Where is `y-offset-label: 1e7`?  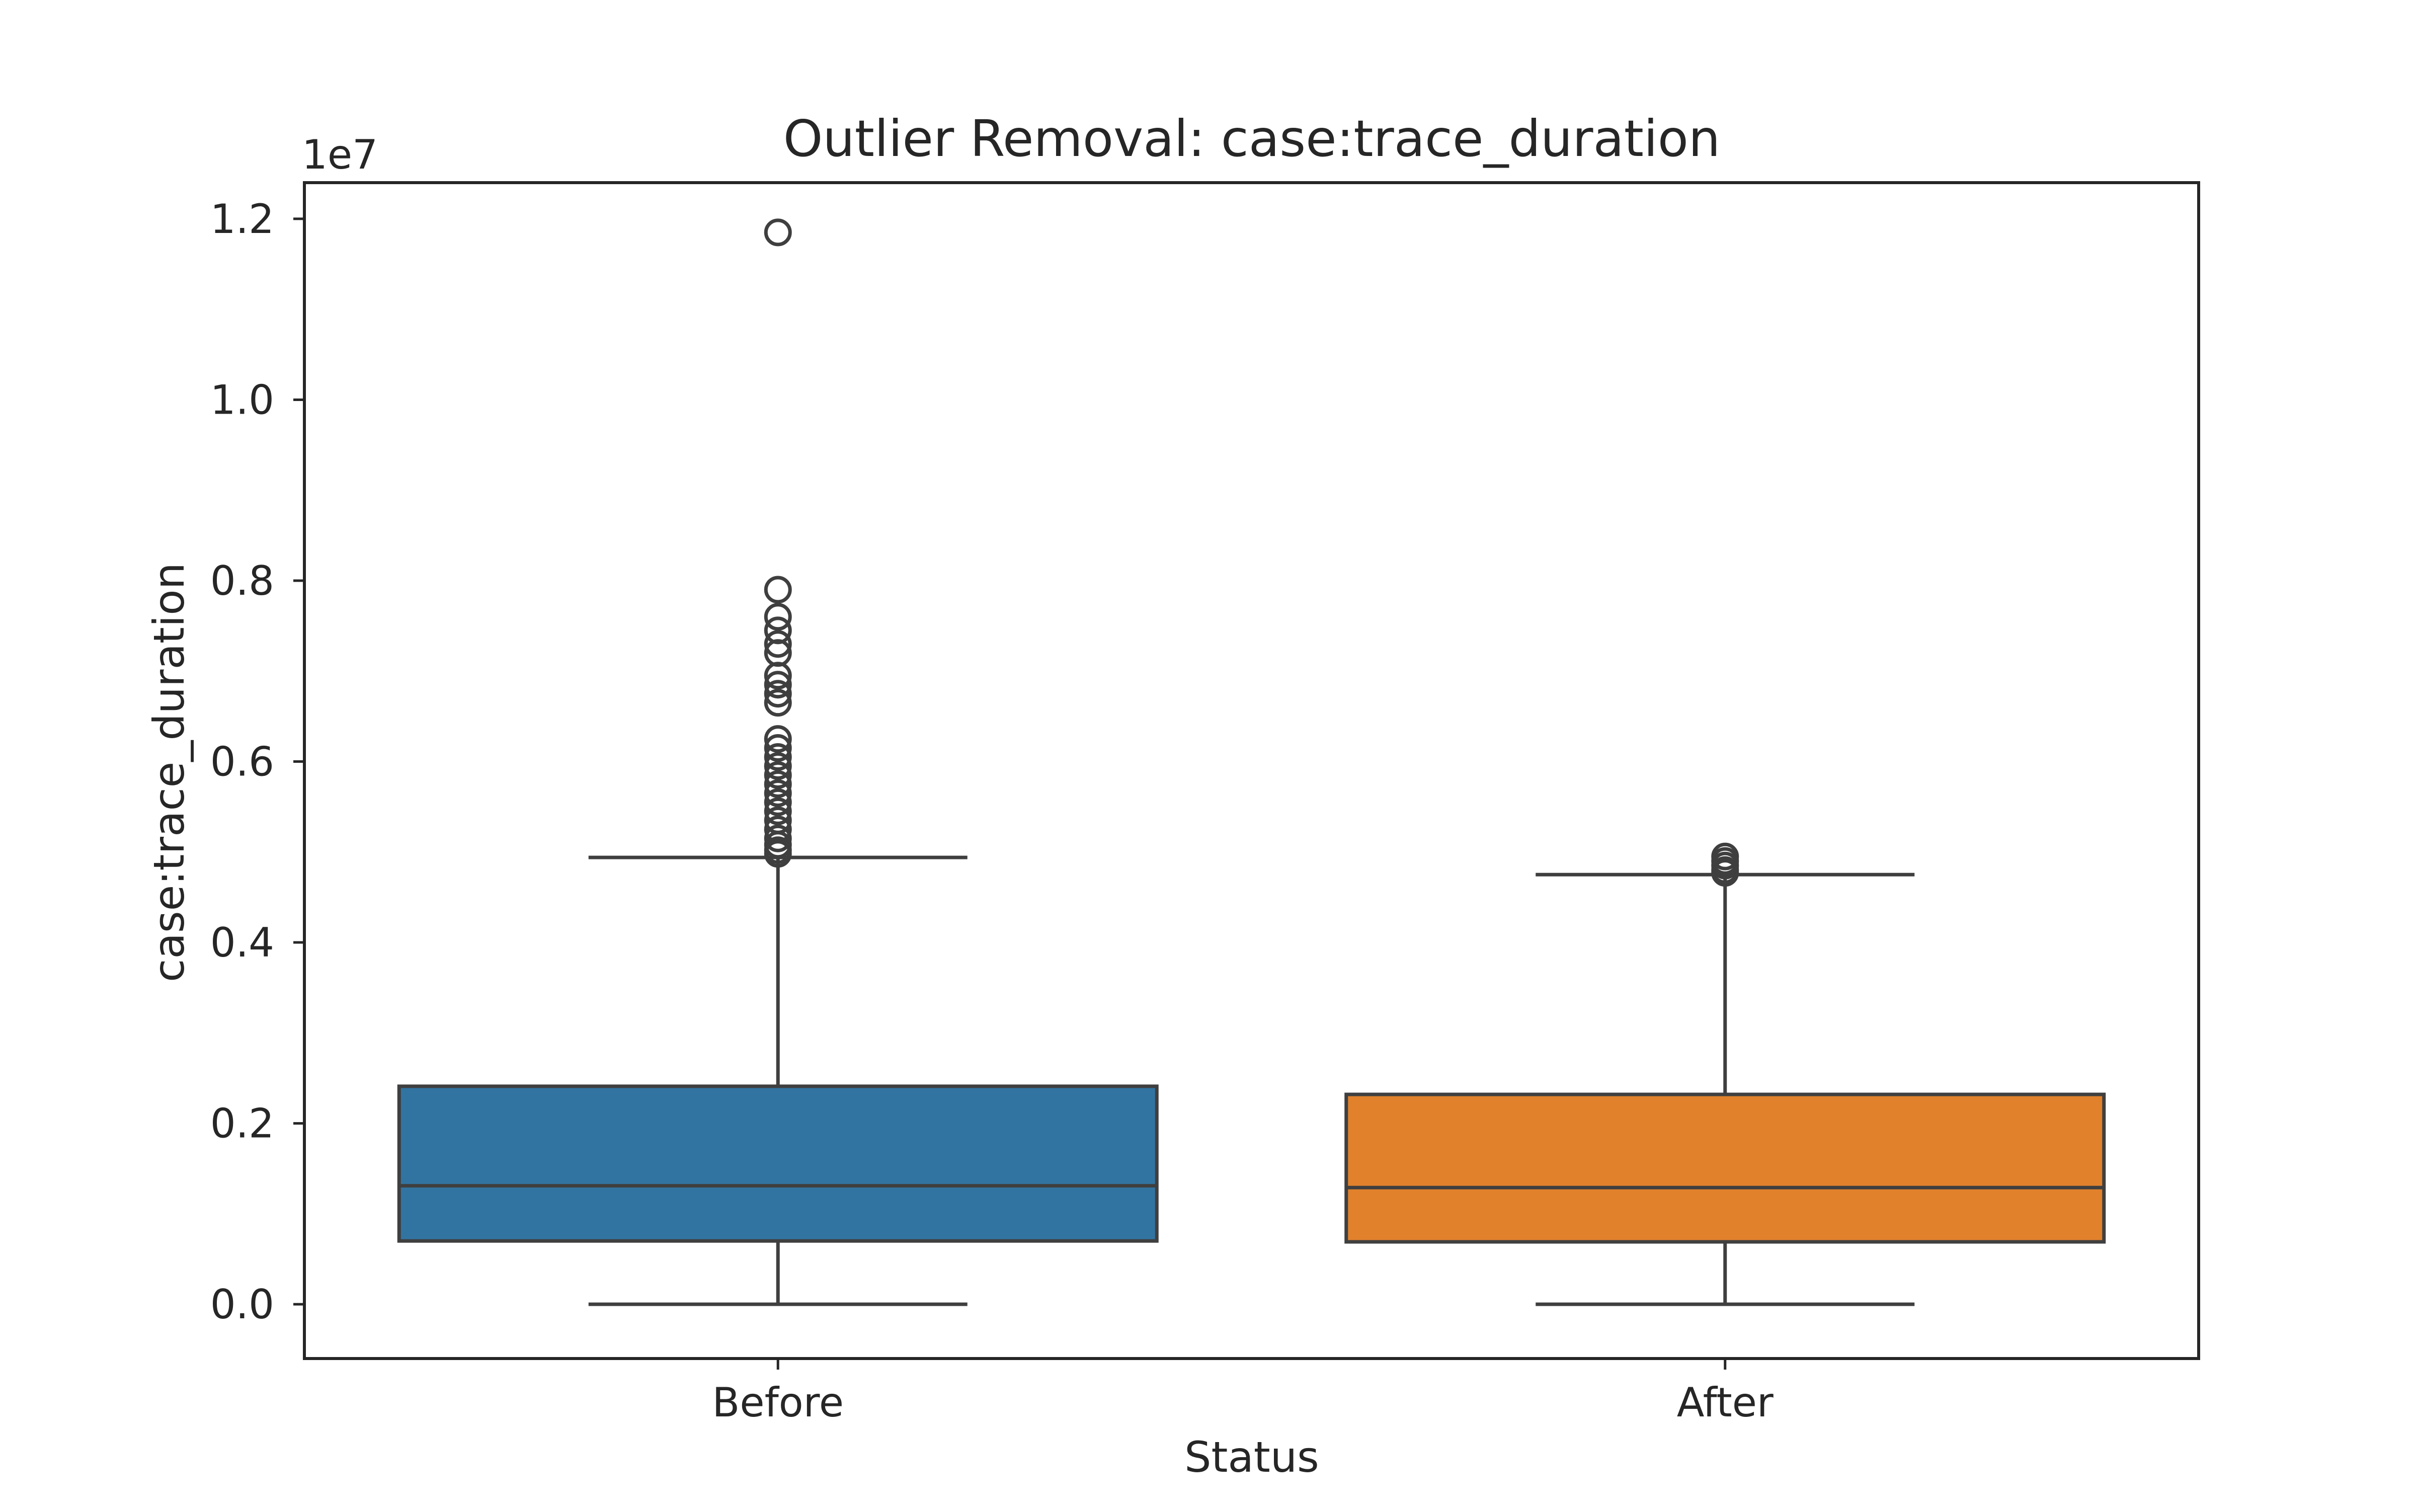 y-offset-label: 1e7 is located at coordinates (340, 154).